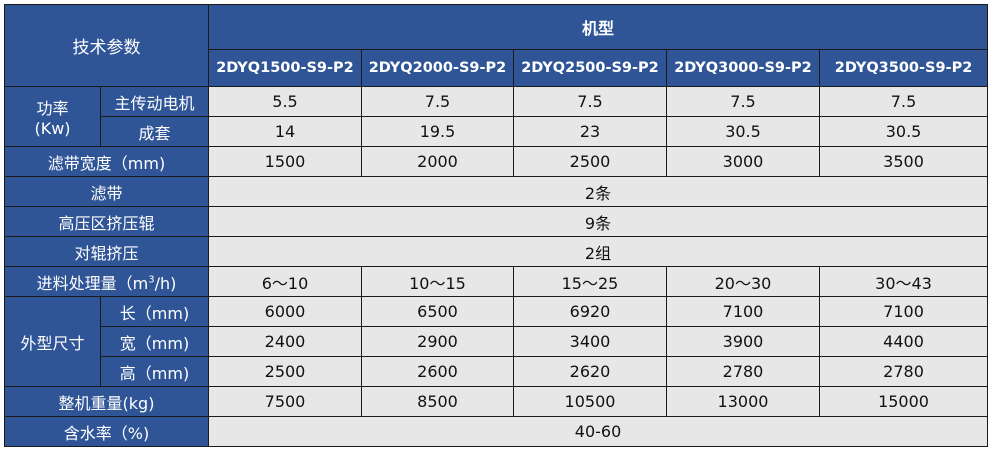  What do you see at coordinates (285, 131) in the screenshot?
I see `cell: 14` at bounding box center [285, 131].